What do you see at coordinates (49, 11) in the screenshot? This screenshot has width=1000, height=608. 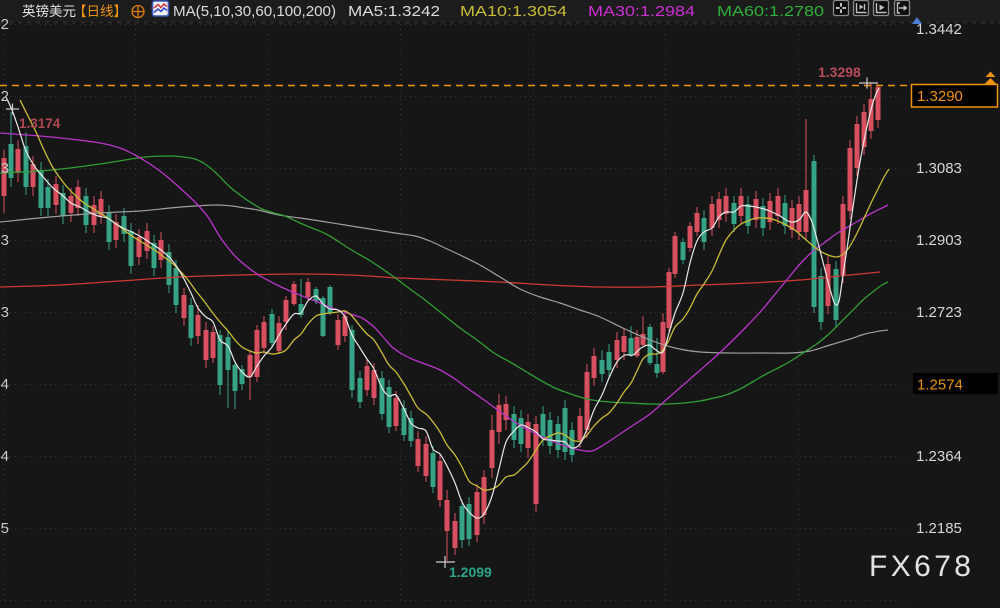 I see `svg-text: 英镑美元` at bounding box center [49, 11].